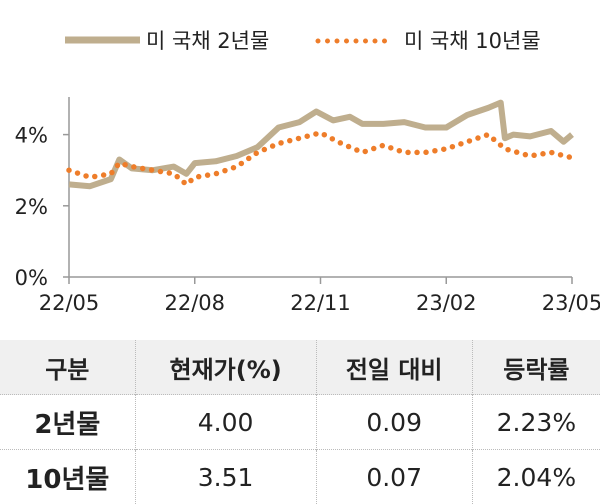  What do you see at coordinates (68, 422) in the screenshot?
I see `row-label: 2년물` at bounding box center [68, 422].